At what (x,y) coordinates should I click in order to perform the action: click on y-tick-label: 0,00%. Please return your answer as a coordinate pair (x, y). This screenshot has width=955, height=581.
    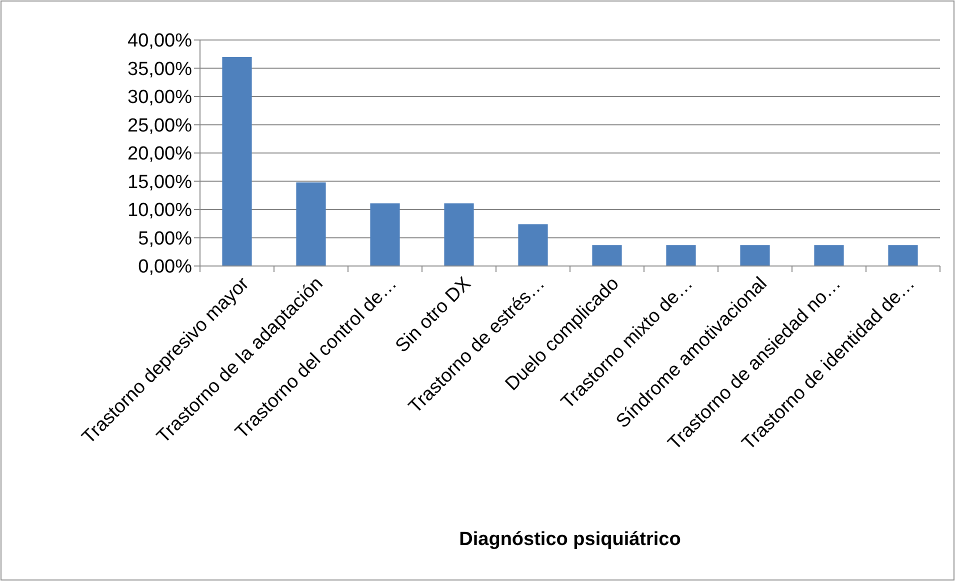
    Looking at the image, I should click on (165, 267).